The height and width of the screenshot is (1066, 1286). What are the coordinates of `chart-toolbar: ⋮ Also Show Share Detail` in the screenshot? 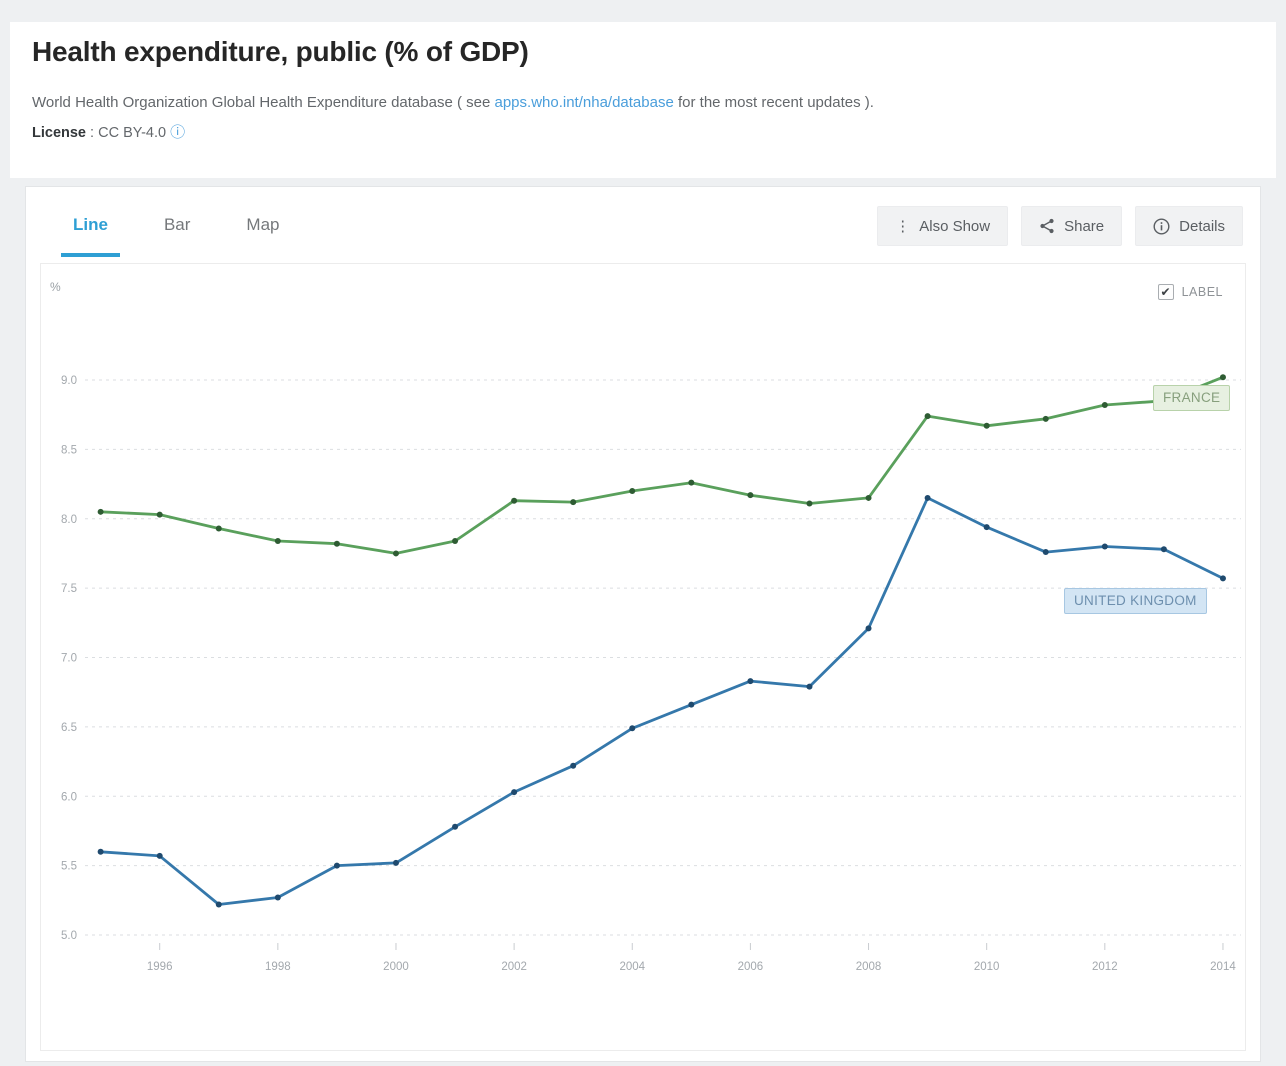 It's located at (1060, 226).